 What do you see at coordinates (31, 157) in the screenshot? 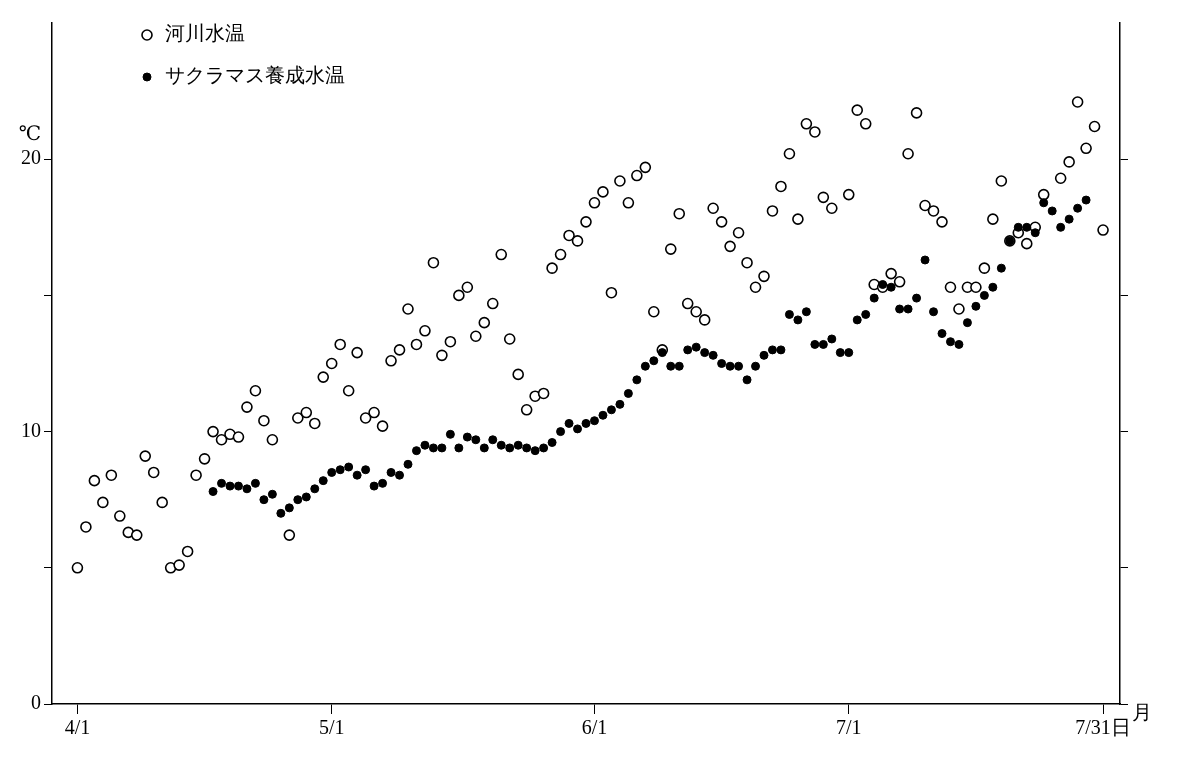
I see `y-tick-label: 20` at bounding box center [31, 157].